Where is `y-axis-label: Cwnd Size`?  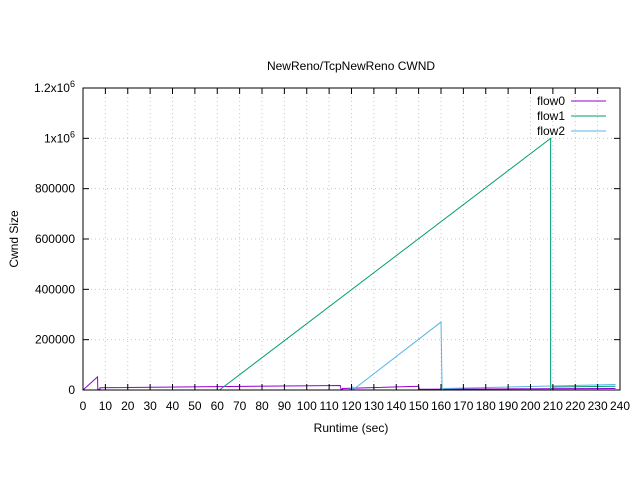 y-axis-label: Cwnd Size is located at coordinates (14, 239).